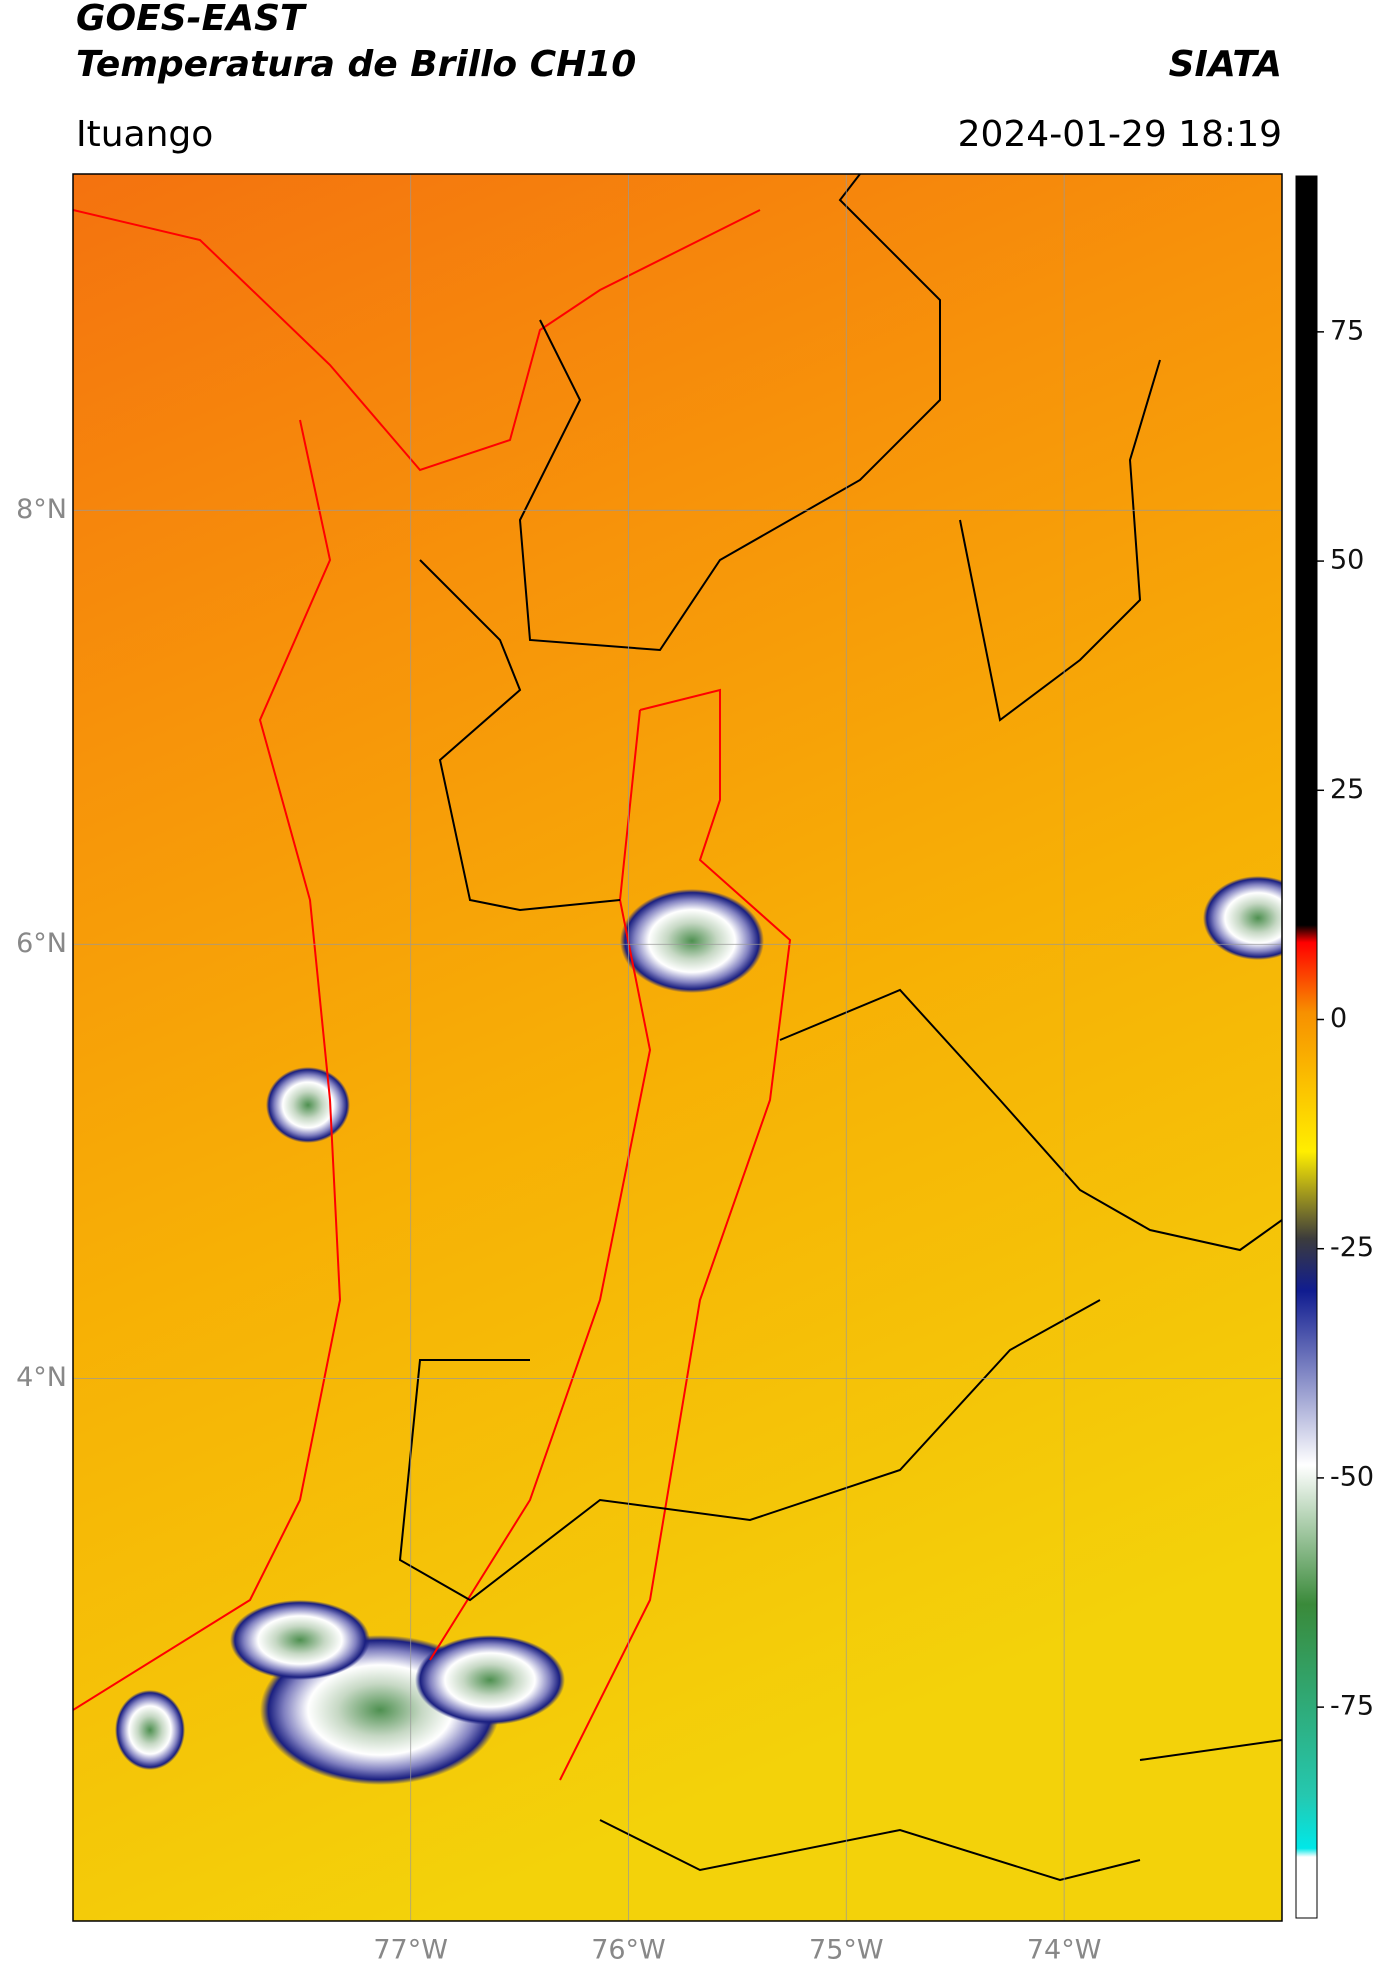  I want to click on y-tick-label: 4°N, so click(41, 1377).